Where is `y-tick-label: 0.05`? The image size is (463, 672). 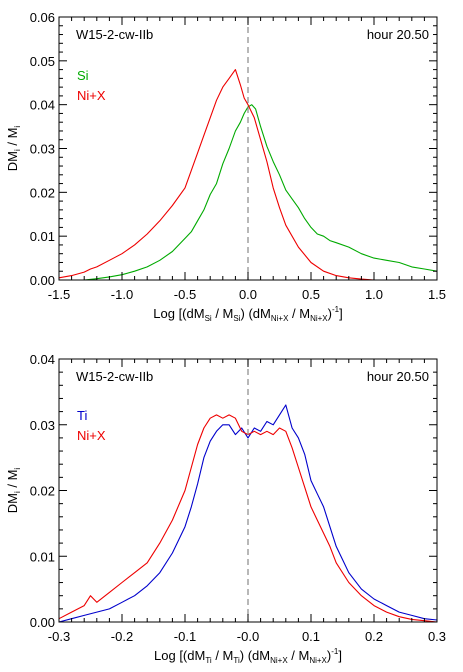 y-tick-label: 0.05 is located at coordinates (42, 61).